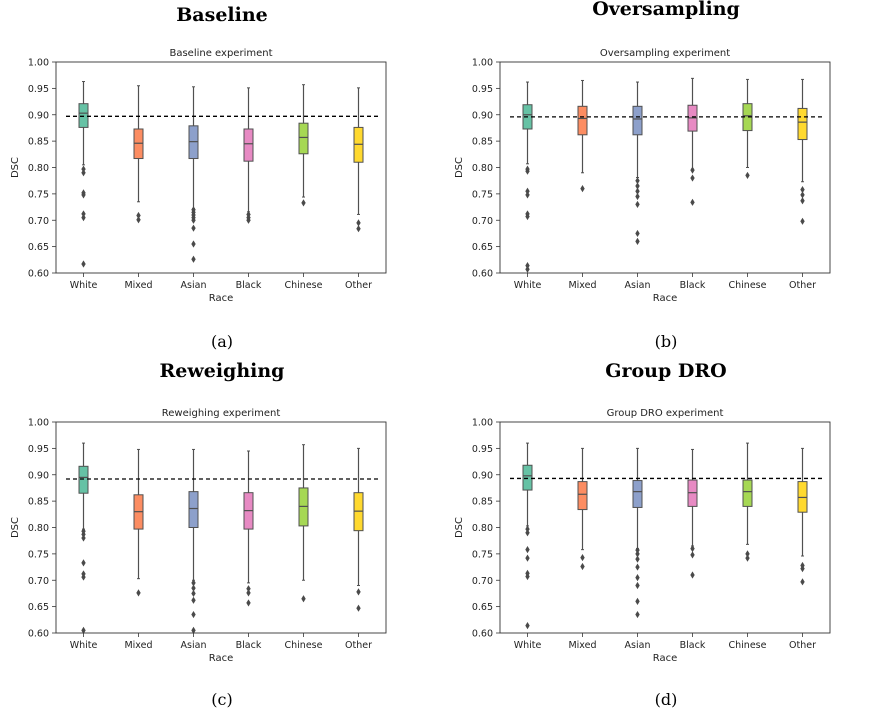 This screenshot has width=888, height=721. What do you see at coordinates (666, 10) in the screenshot?
I see `panel-heading: Oversampling` at bounding box center [666, 10].